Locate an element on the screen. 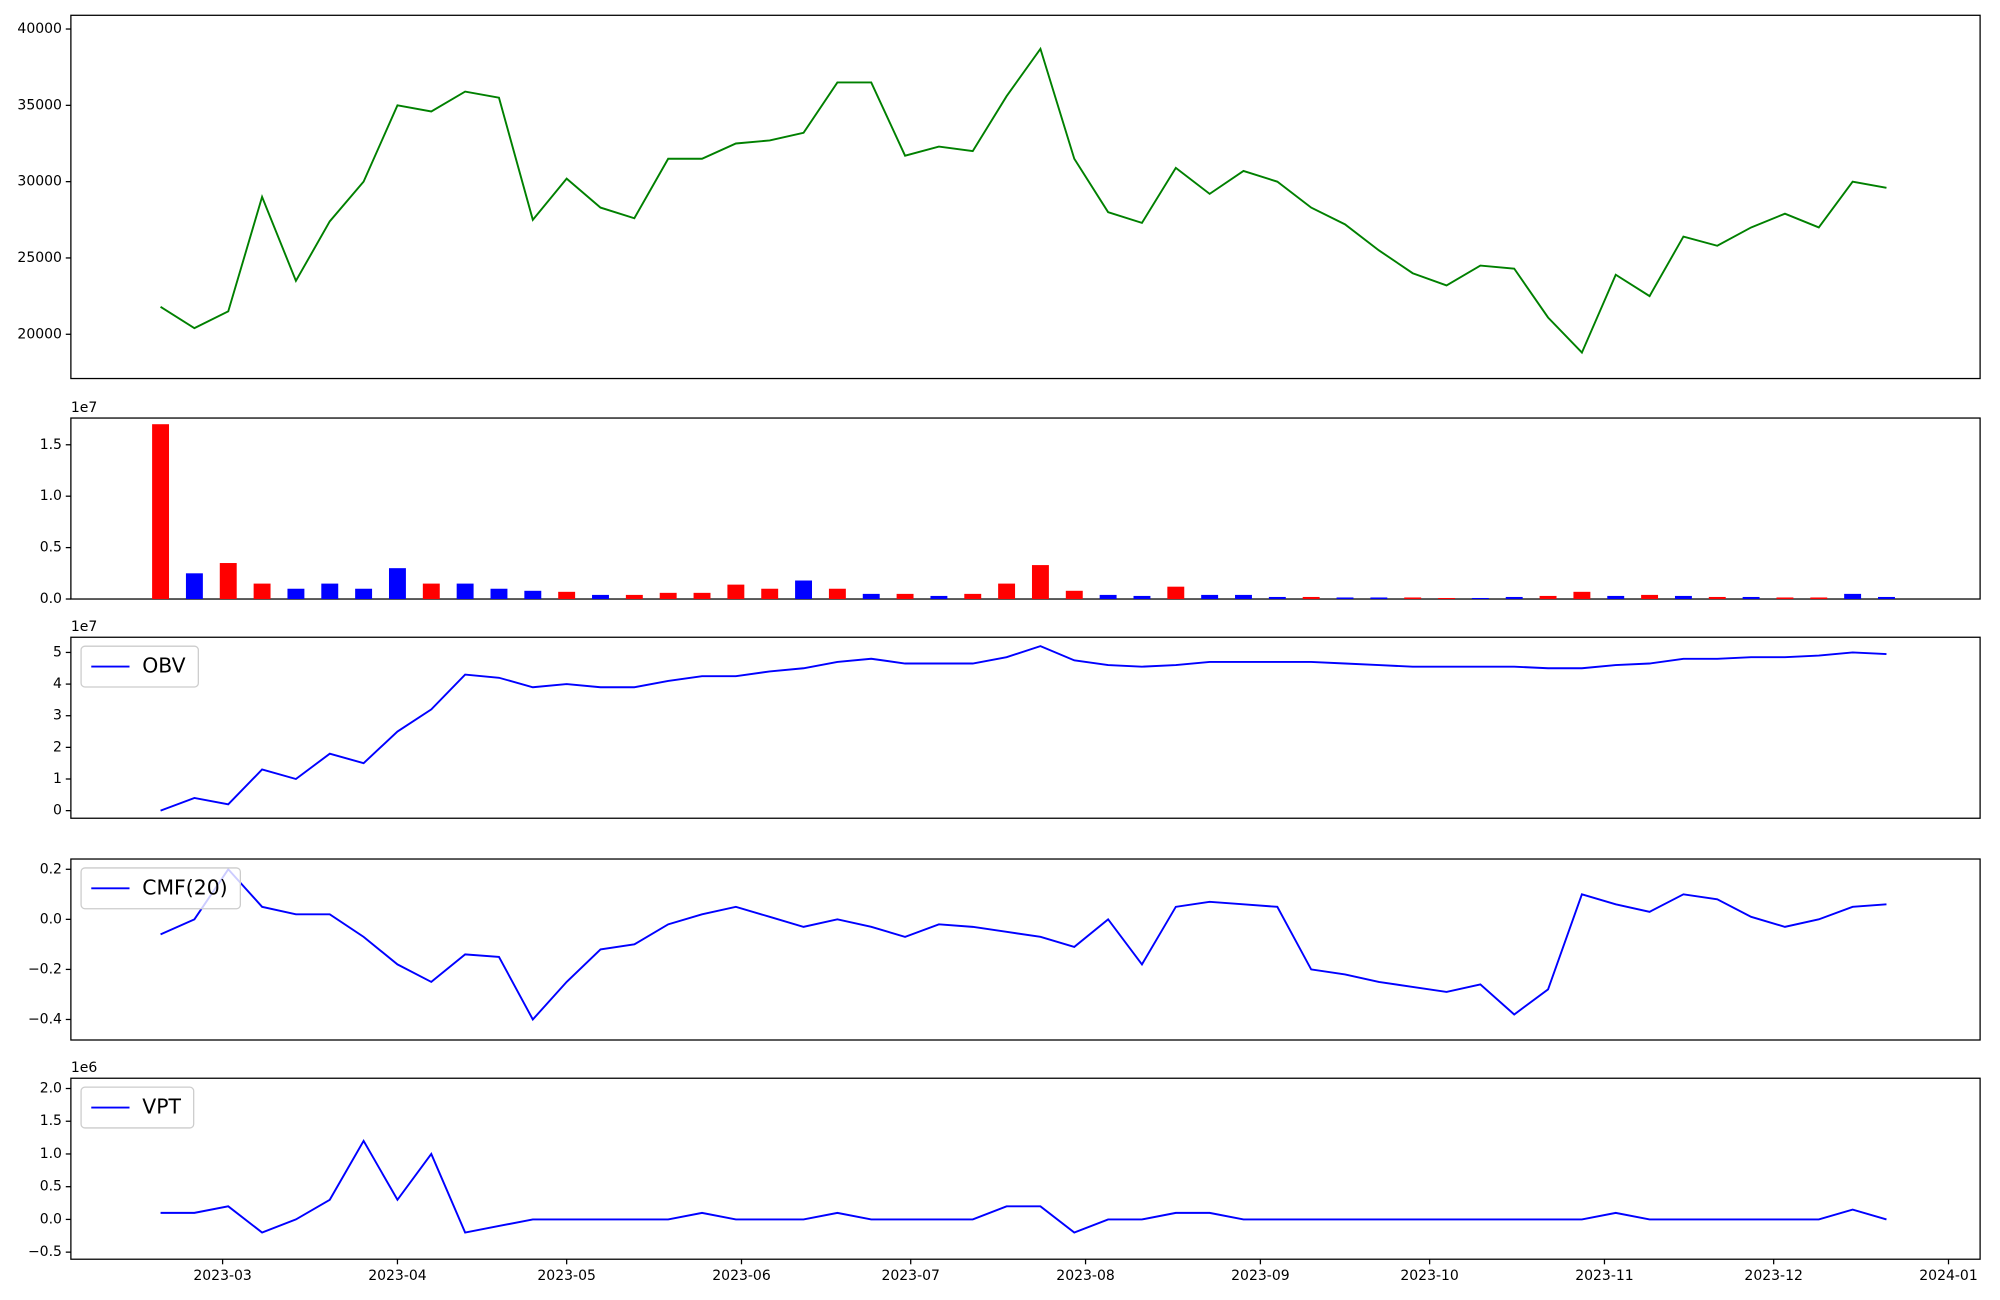 The height and width of the screenshot is (1300, 2000). y-tick-label: 35000 is located at coordinates (39, 105).